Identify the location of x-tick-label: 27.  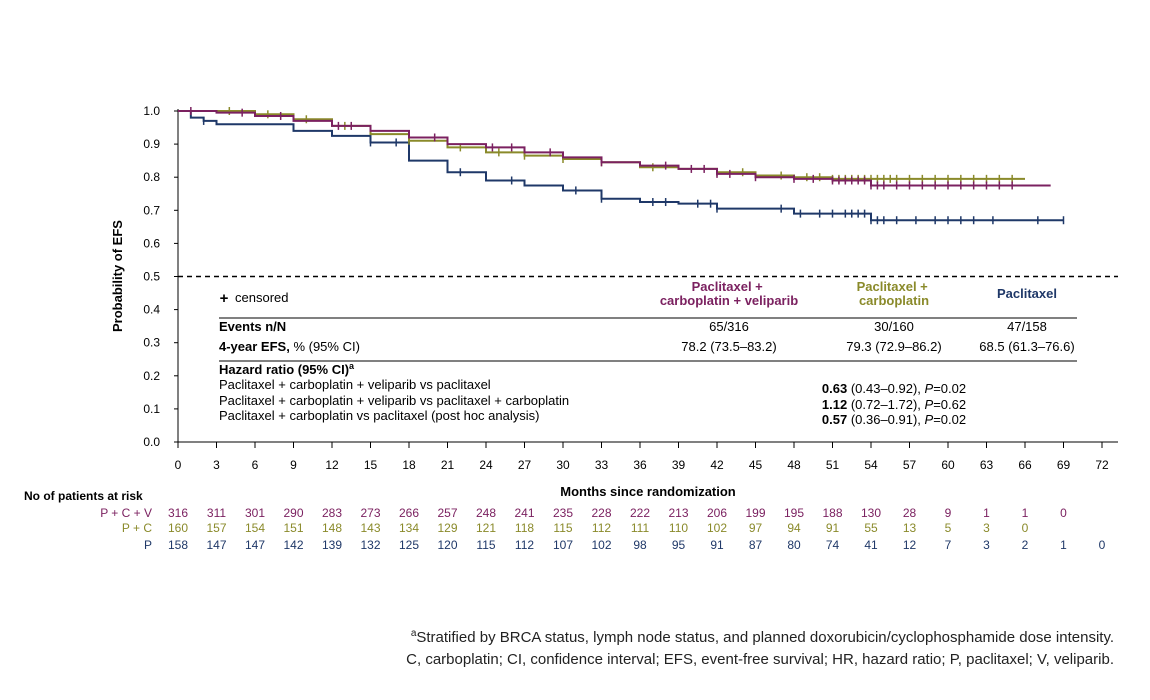
(525, 465).